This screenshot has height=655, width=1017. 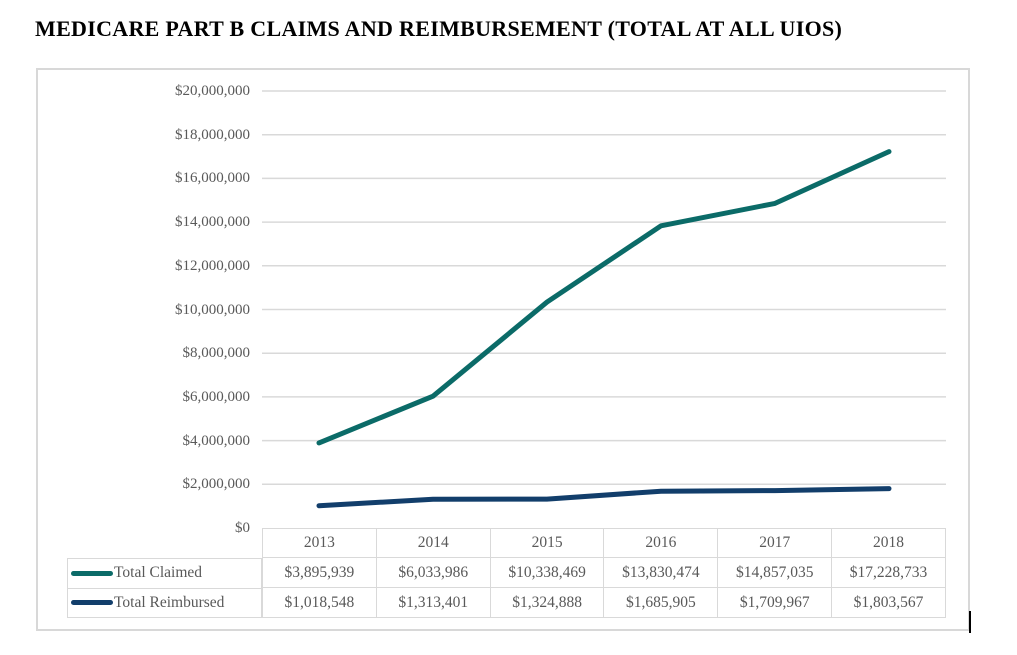 What do you see at coordinates (548, 602) in the screenshot?
I see `table-cell: $1,324,888` at bounding box center [548, 602].